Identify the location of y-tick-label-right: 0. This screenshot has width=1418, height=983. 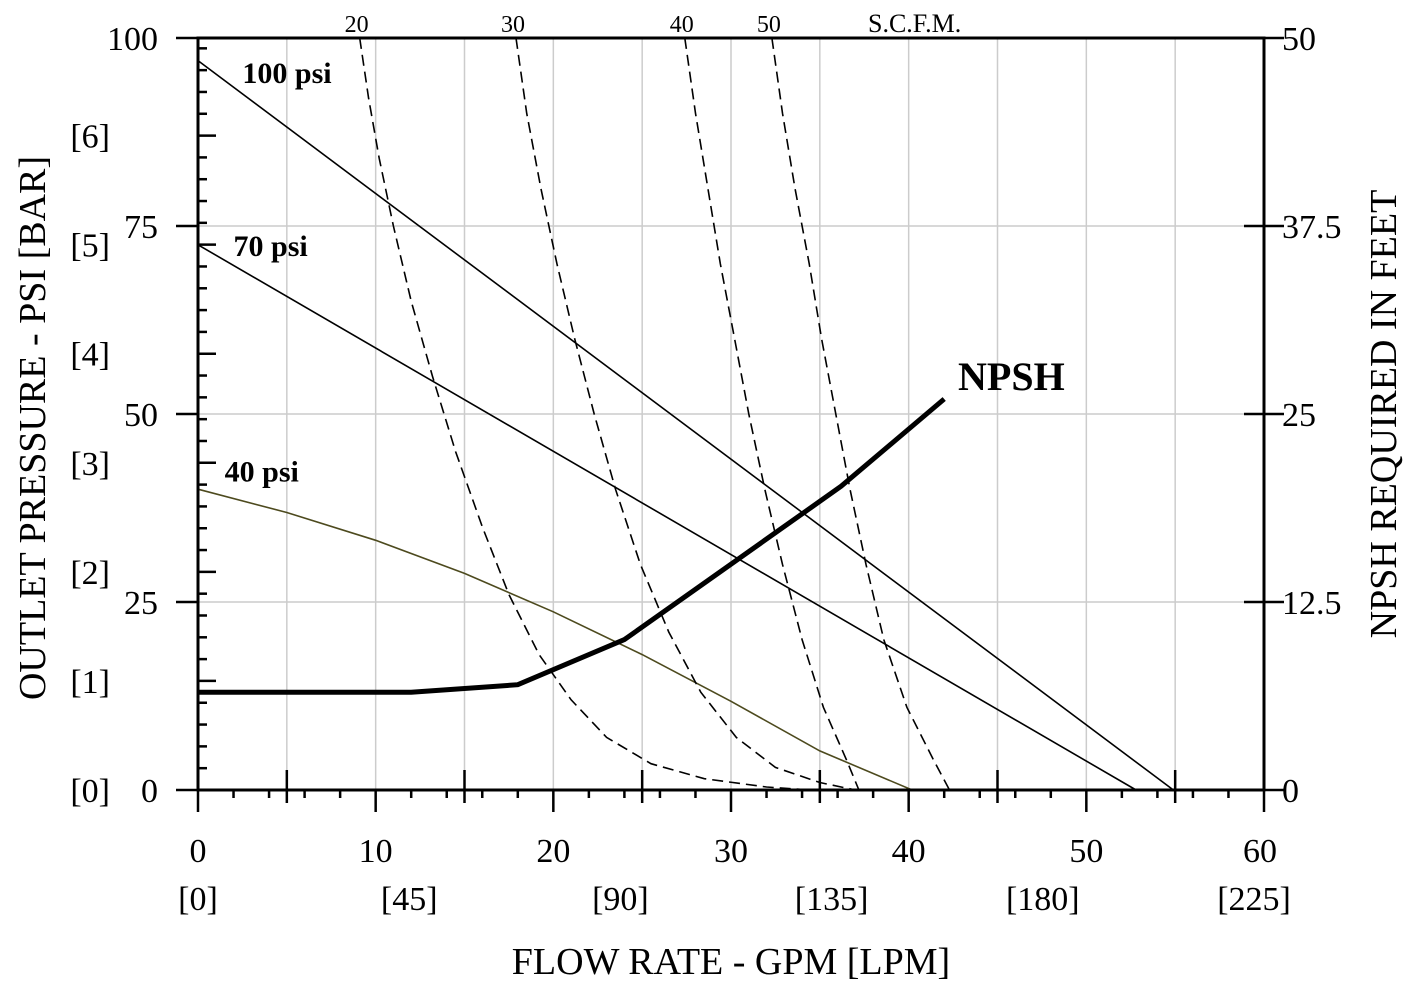
(1290, 791).